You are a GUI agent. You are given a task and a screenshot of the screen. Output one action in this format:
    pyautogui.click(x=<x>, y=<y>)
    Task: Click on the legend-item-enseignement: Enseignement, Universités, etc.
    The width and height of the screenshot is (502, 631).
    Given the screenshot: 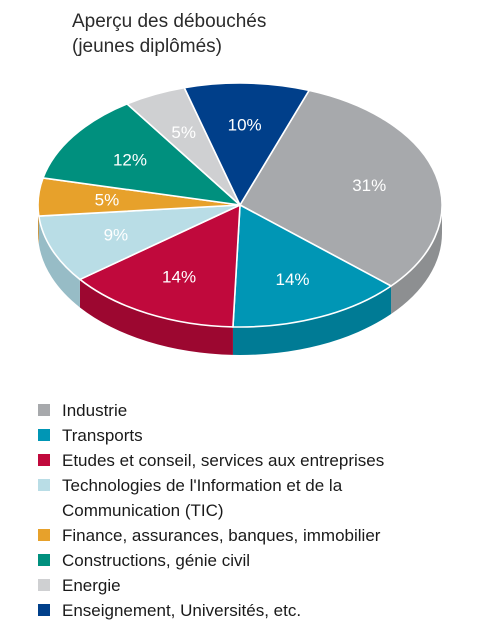 What is the action you would take?
    pyautogui.click(x=268, y=610)
    